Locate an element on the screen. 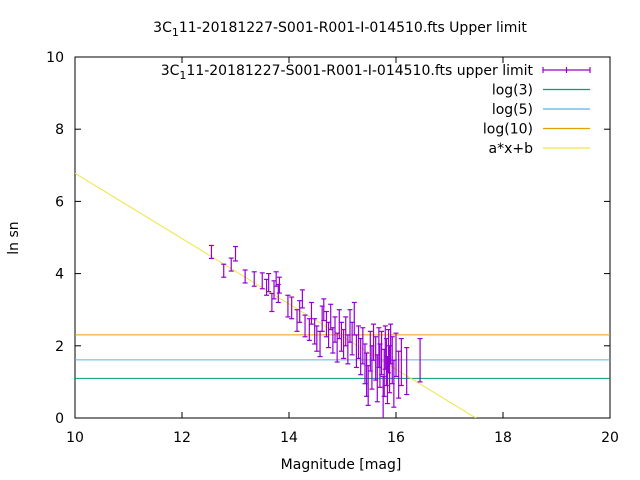 Image resolution: width=640 pixels, height=480 pixels. legend-label: log(5) is located at coordinates (512, 110).